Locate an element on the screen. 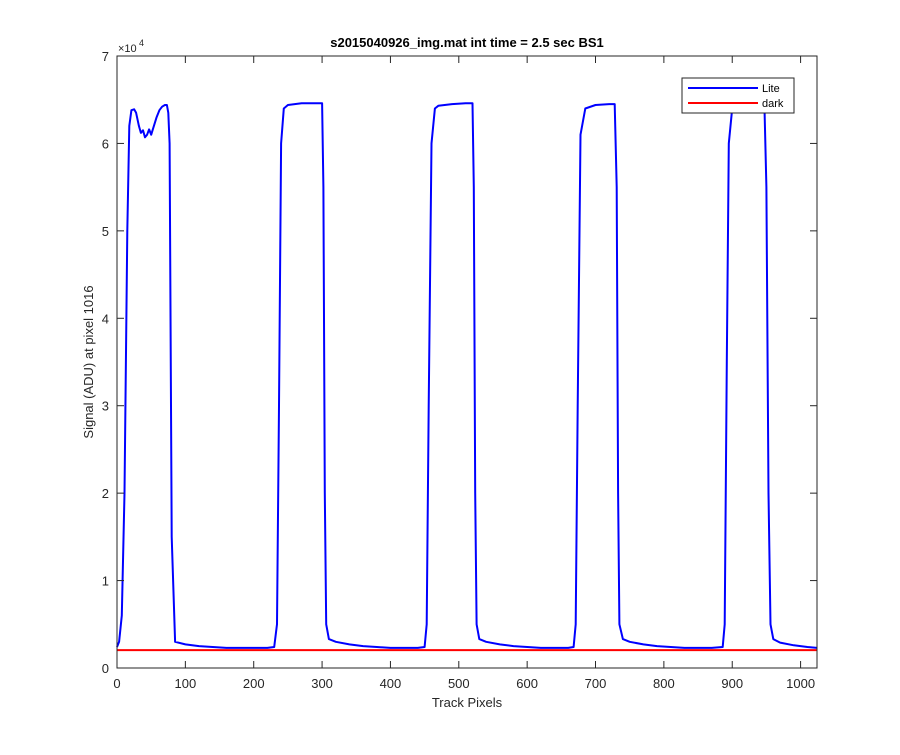 This screenshot has width=900, height=755. legend-label-lite: Lite is located at coordinates (771, 89).